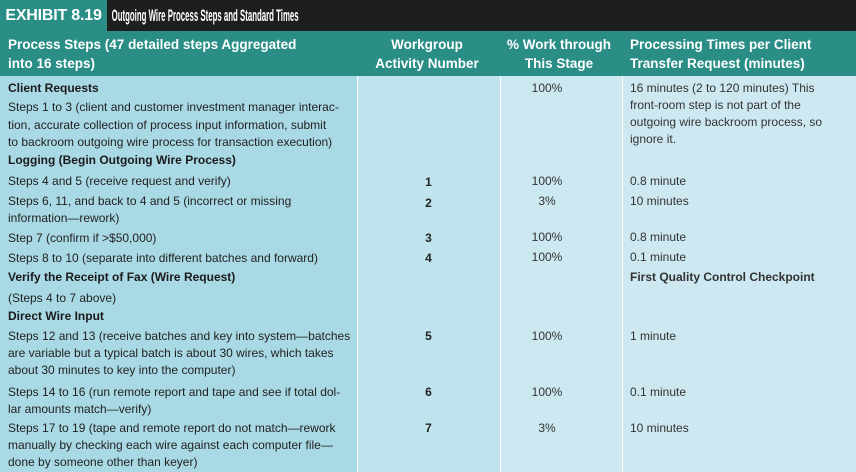 The width and height of the screenshot is (856, 472). Describe the element at coordinates (53, 88) in the screenshot. I see `section-heading: Client Requests` at that location.